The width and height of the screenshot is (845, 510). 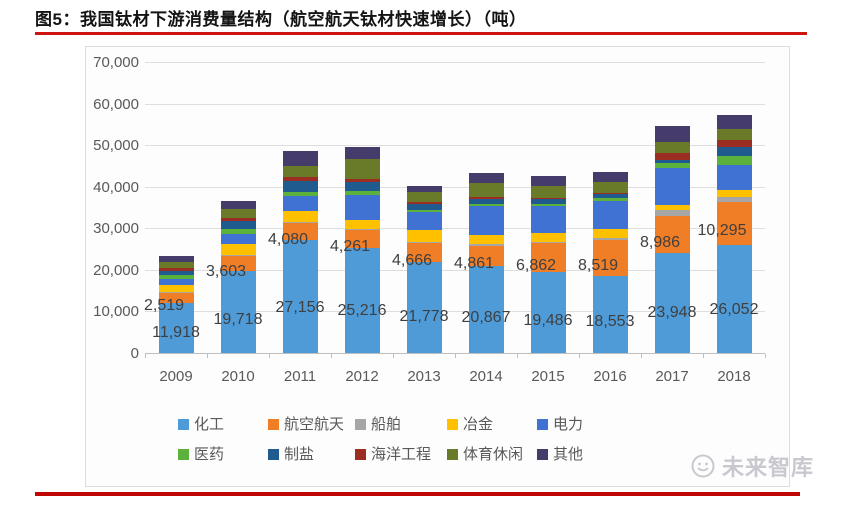 What do you see at coordinates (116, 229) in the screenshot?
I see `y-axis-label: 30,000` at bounding box center [116, 229].